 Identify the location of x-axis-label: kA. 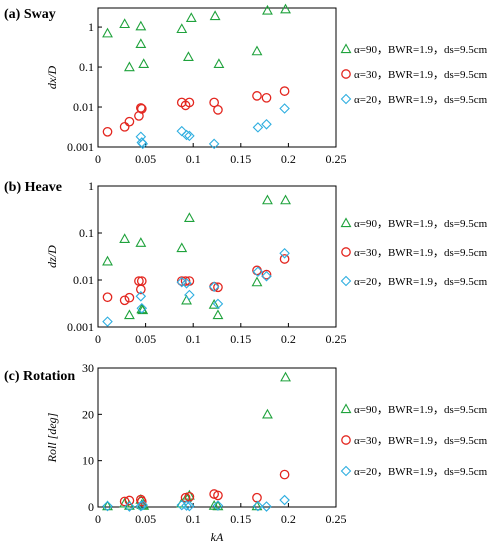
(217, 537).